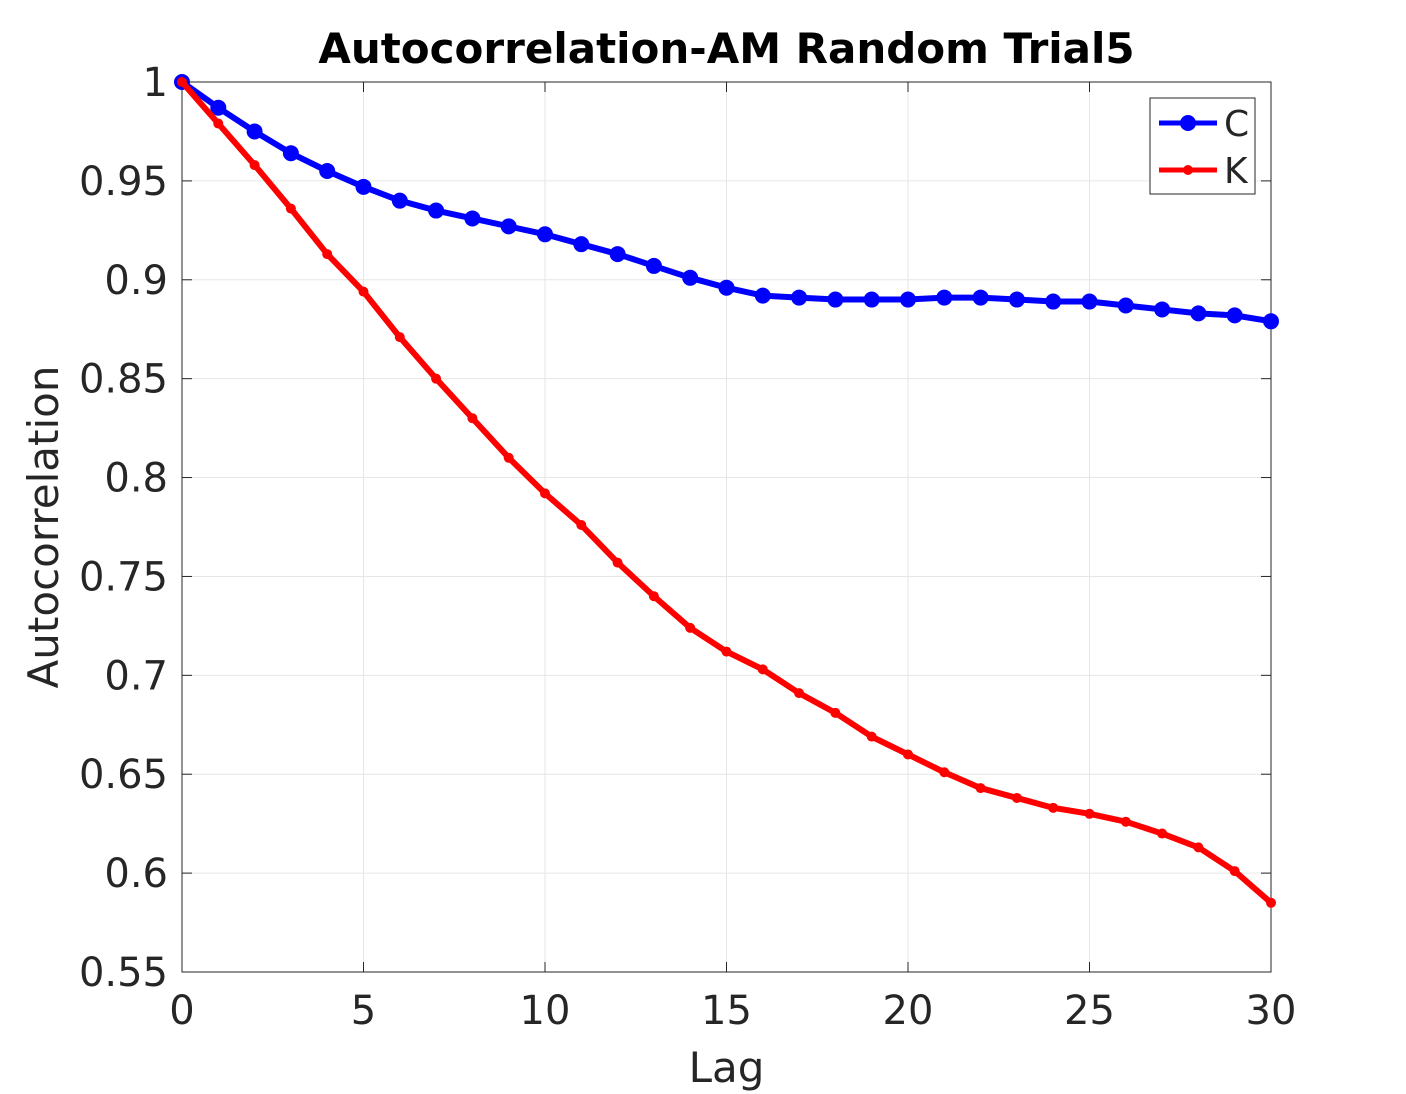 This screenshot has width=1406, height=1094. What do you see at coordinates (136, 676) in the screenshot?
I see `y-tick-label: 0.7` at bounding box center [136, 676].